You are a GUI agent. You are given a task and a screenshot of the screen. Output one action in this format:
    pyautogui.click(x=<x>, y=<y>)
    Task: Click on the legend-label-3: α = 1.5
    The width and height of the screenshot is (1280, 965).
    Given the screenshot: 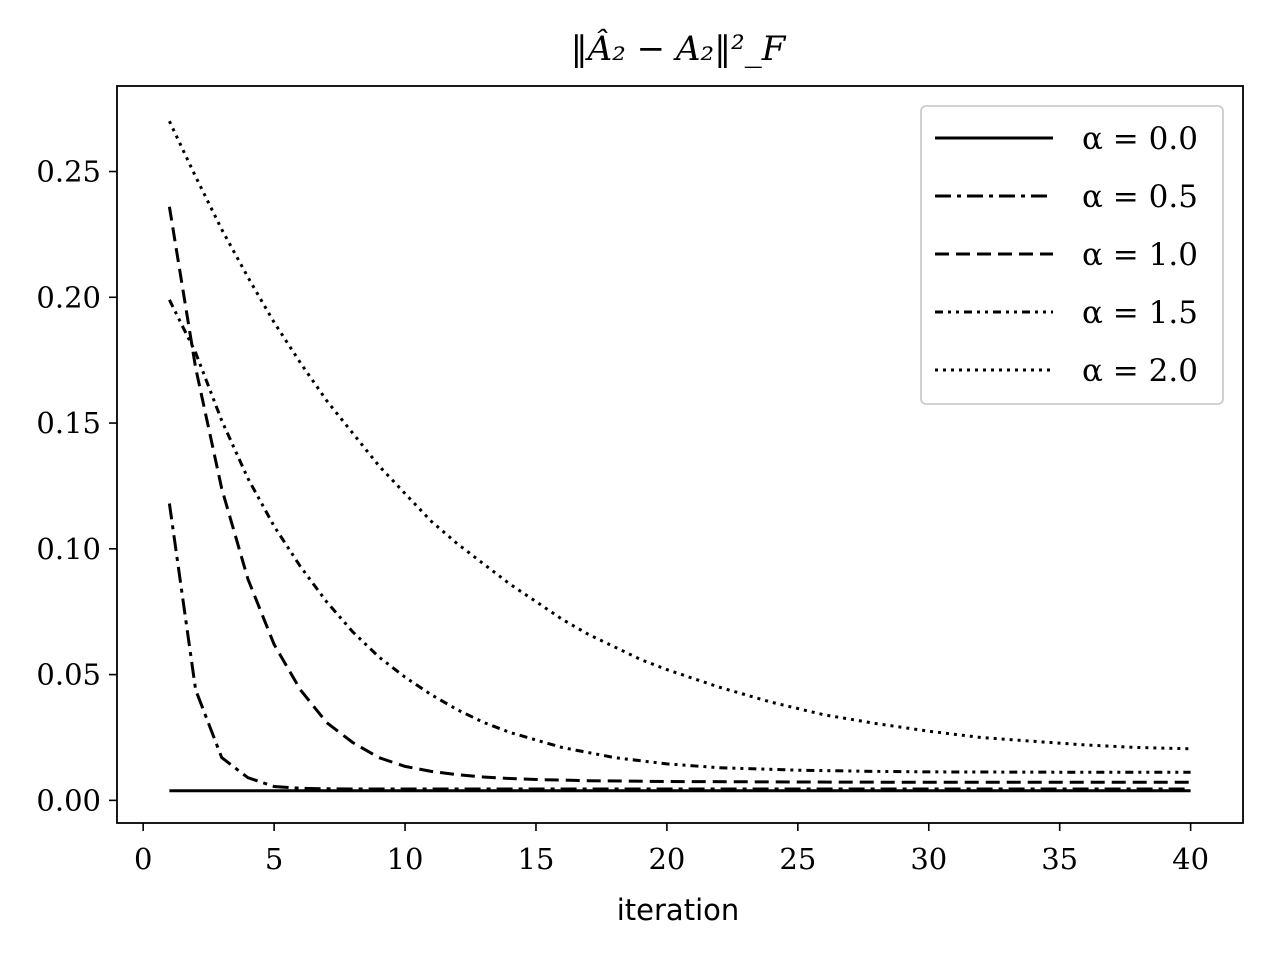 What is the action you would take?
    pyautogui.click(x=1140, y=313)
    